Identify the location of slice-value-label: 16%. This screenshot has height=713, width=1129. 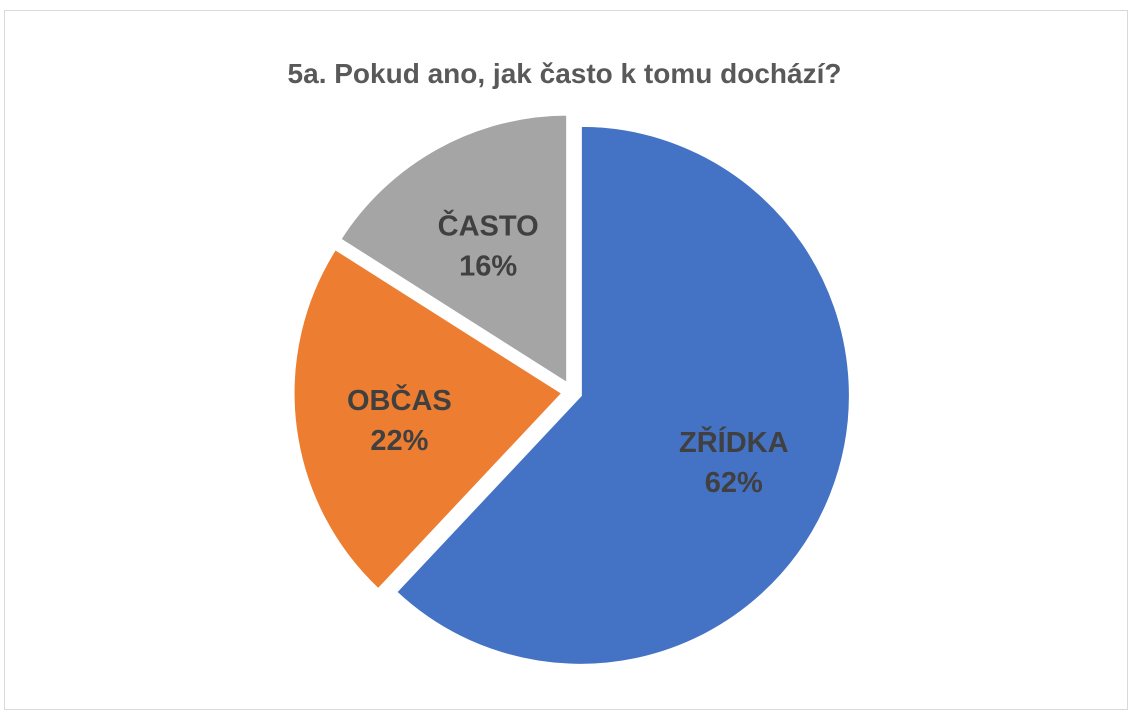
(488, 267).